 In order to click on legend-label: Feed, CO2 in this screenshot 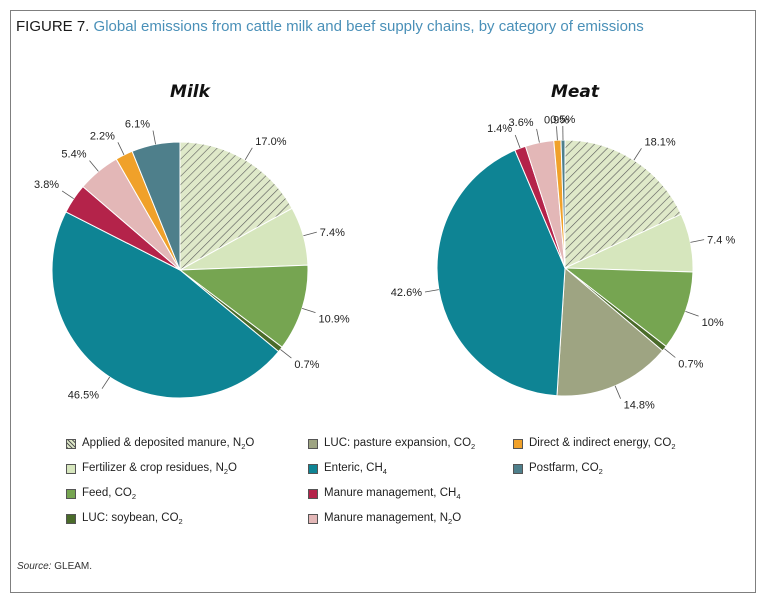, I will do `click(109, 494)`.